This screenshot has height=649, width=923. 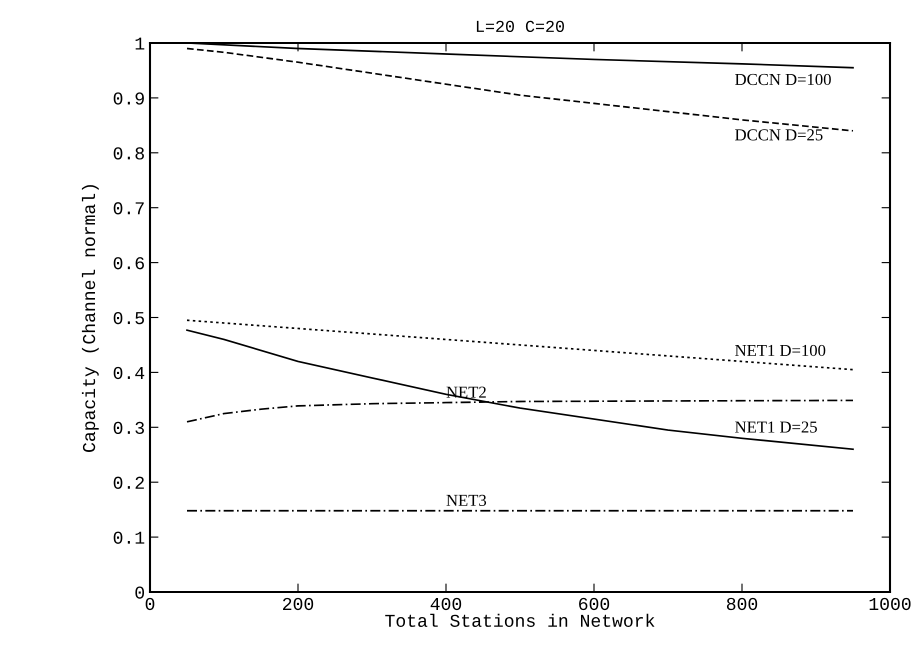 I want to click on y-tick-label: 0.1, so click(x=129, y=538).